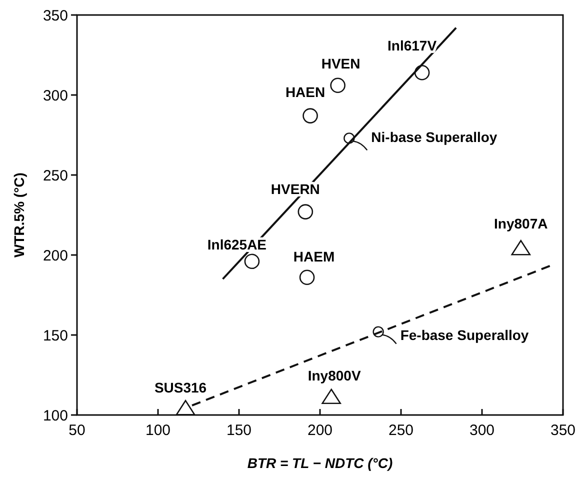 Image resolution: width=578 pixels, height=483 pixels. I want to click on x-tick-label: 100, so click(158, 430).